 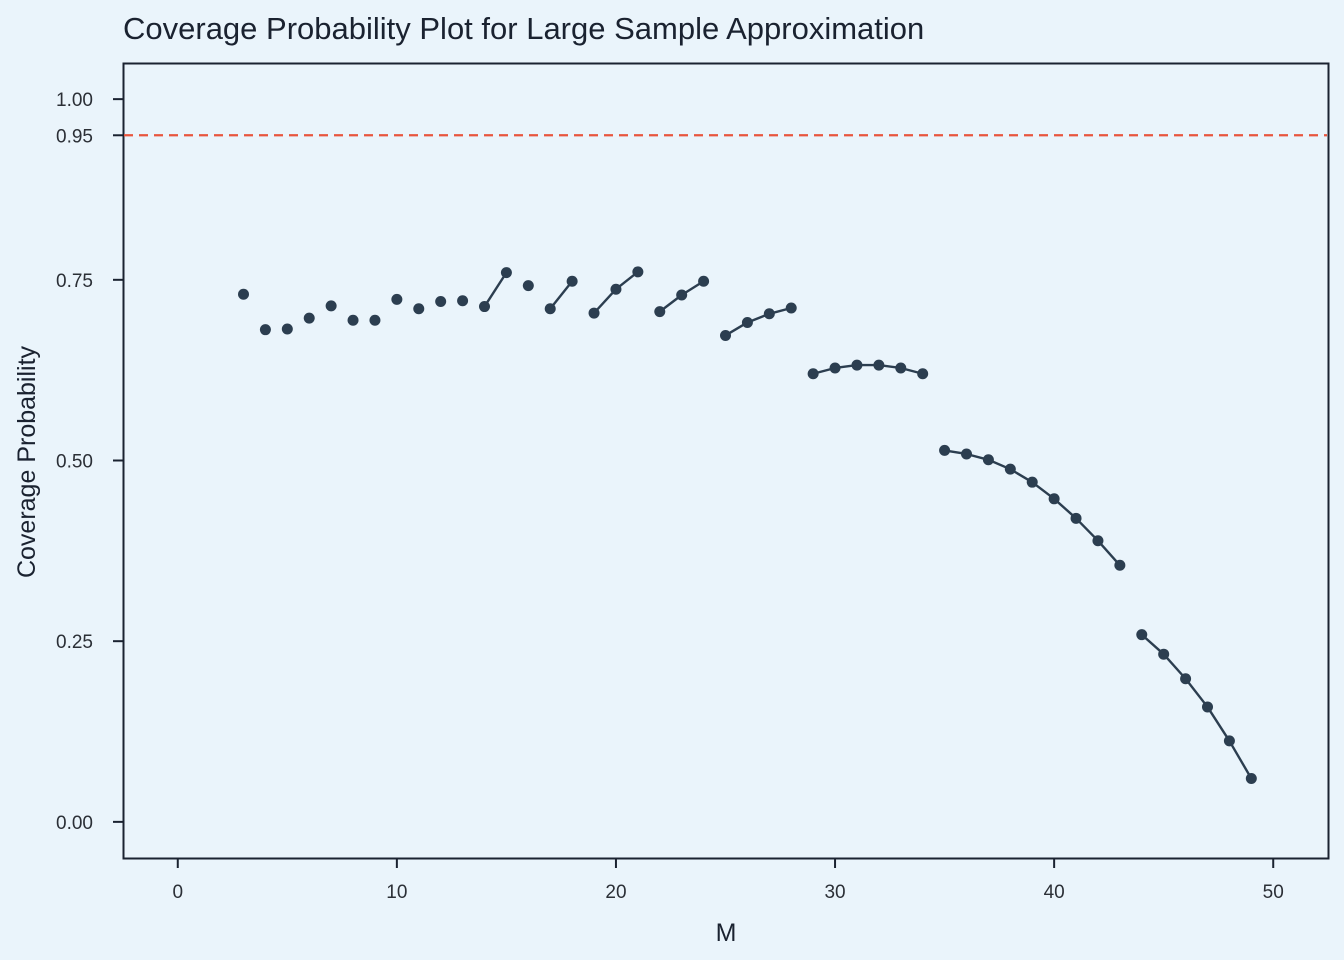 What do you see at coordinates (396, 892) in the screenshot?
I see `x-tick-label: 10` at bounding box center [396, 892].